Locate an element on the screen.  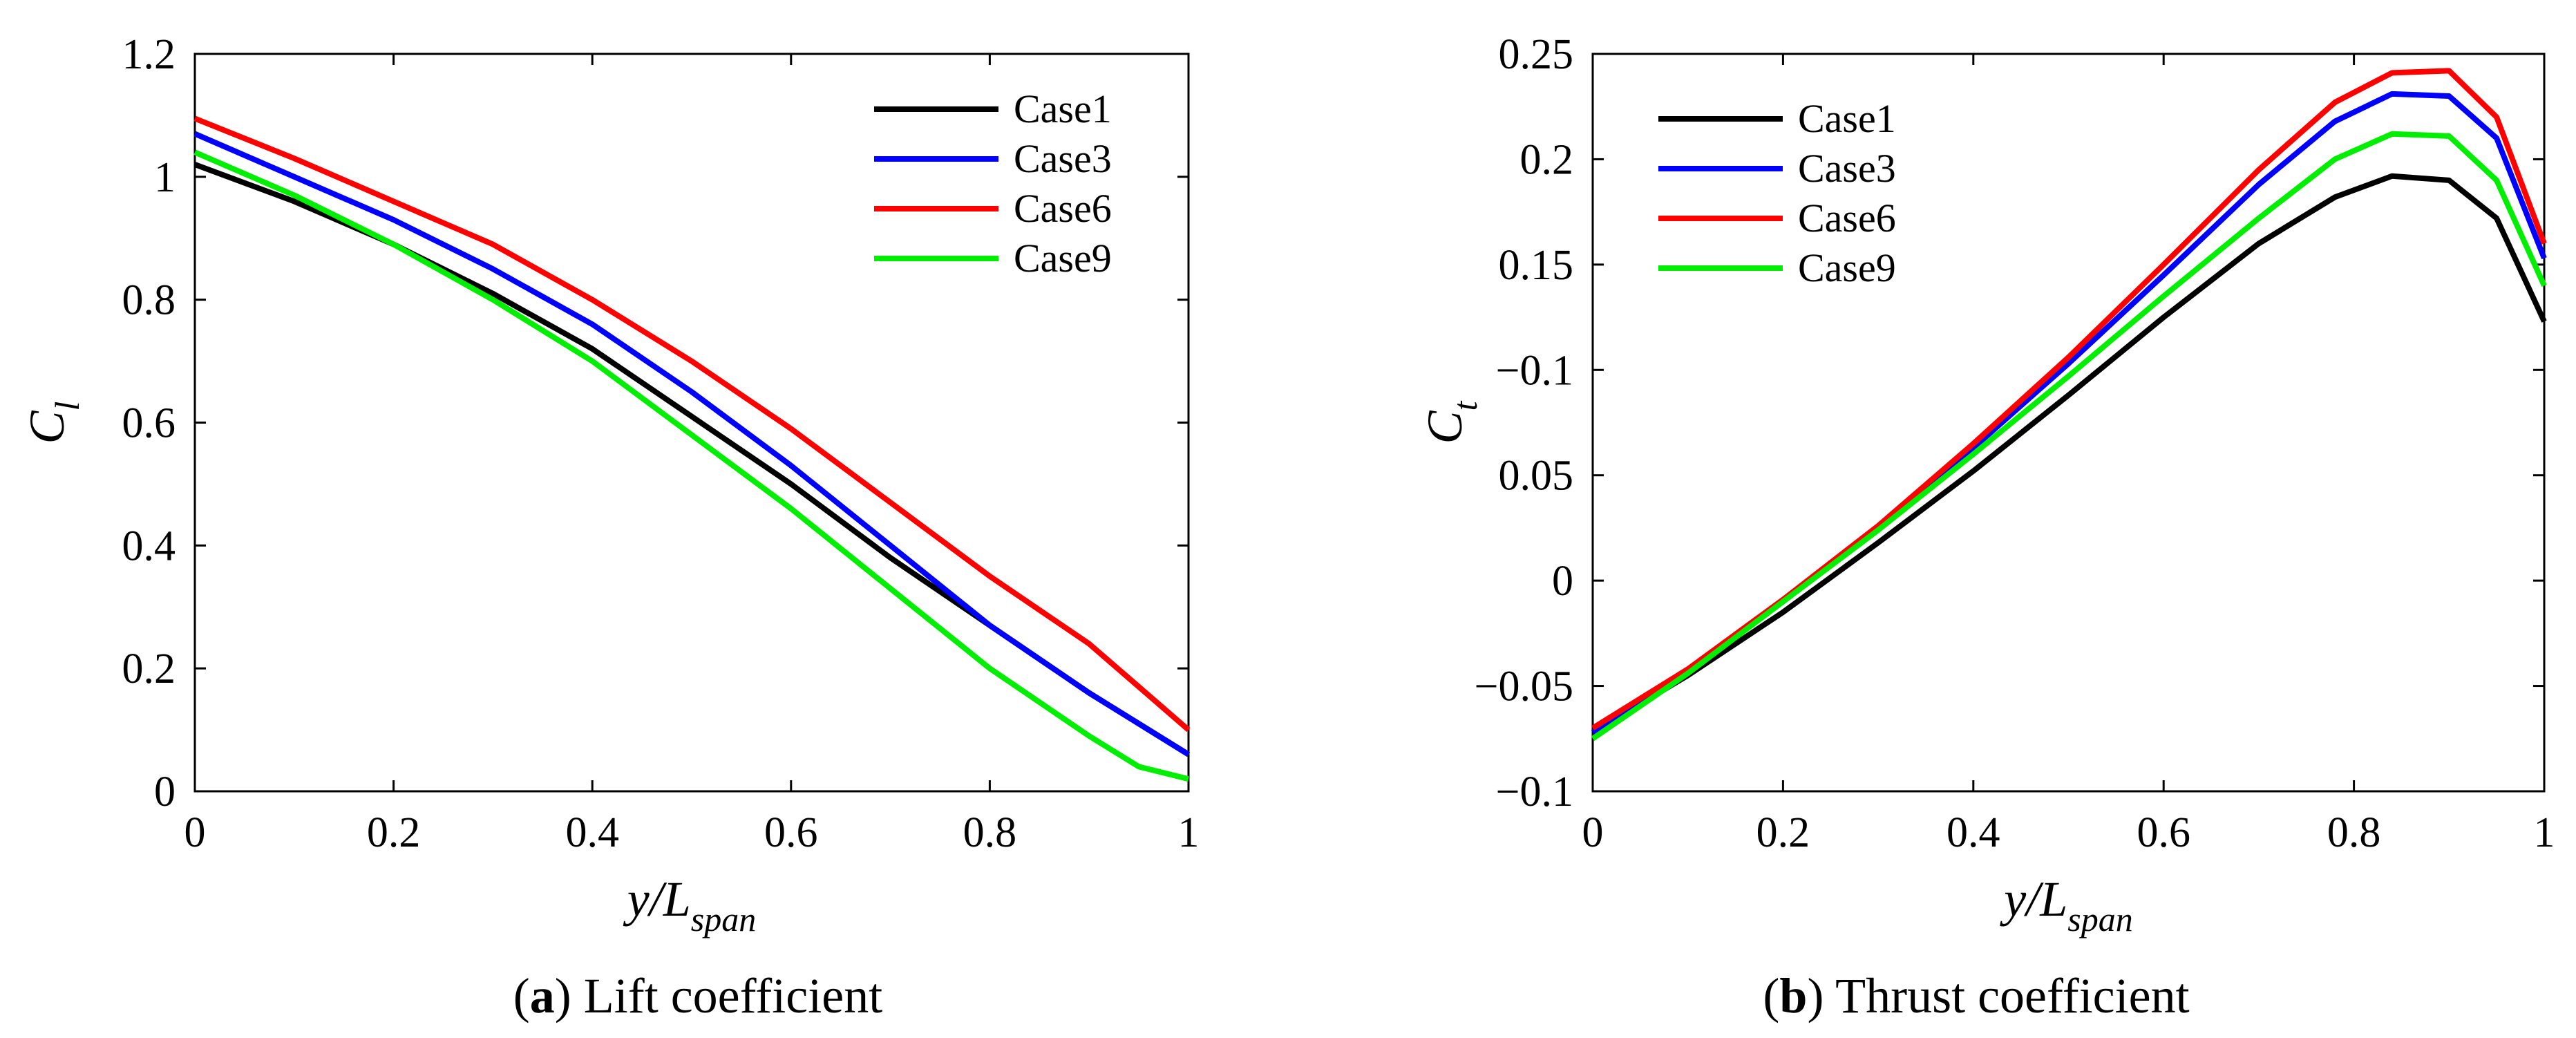
chart1-xtick-label: 0.2 is located at coordinates (1783, 833).